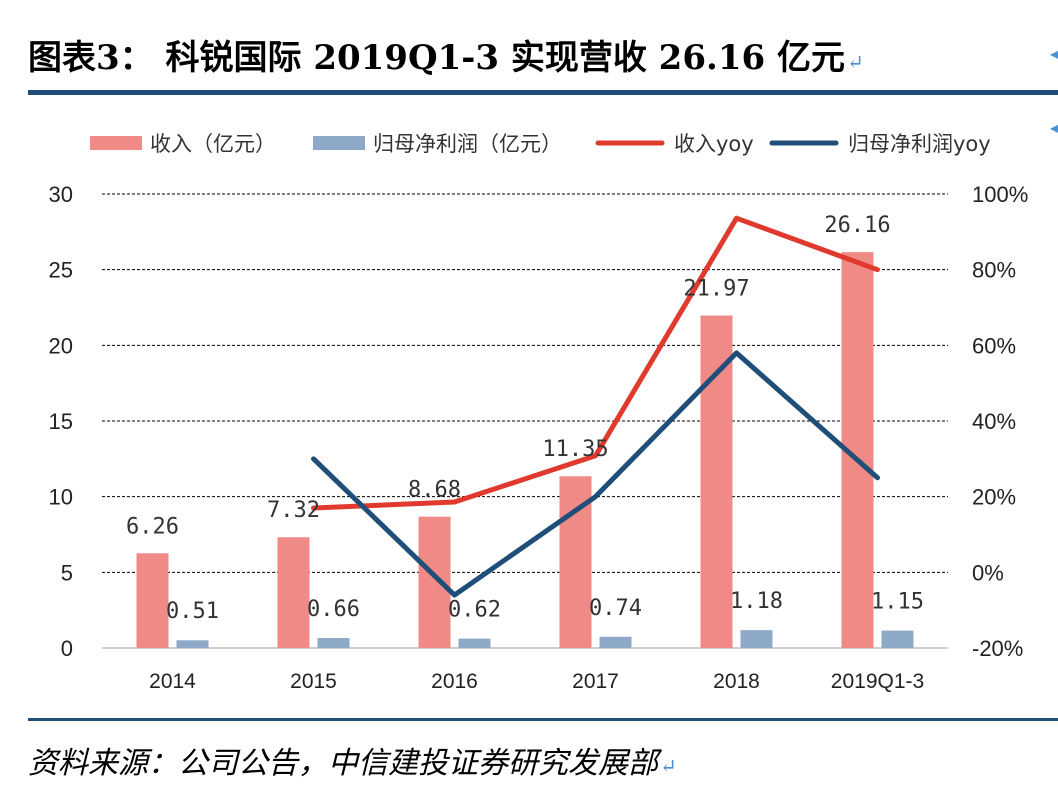  Describe the element at coordinates (994, 497) in the screenshot. I see `right-tick-label: 20%` at that location.